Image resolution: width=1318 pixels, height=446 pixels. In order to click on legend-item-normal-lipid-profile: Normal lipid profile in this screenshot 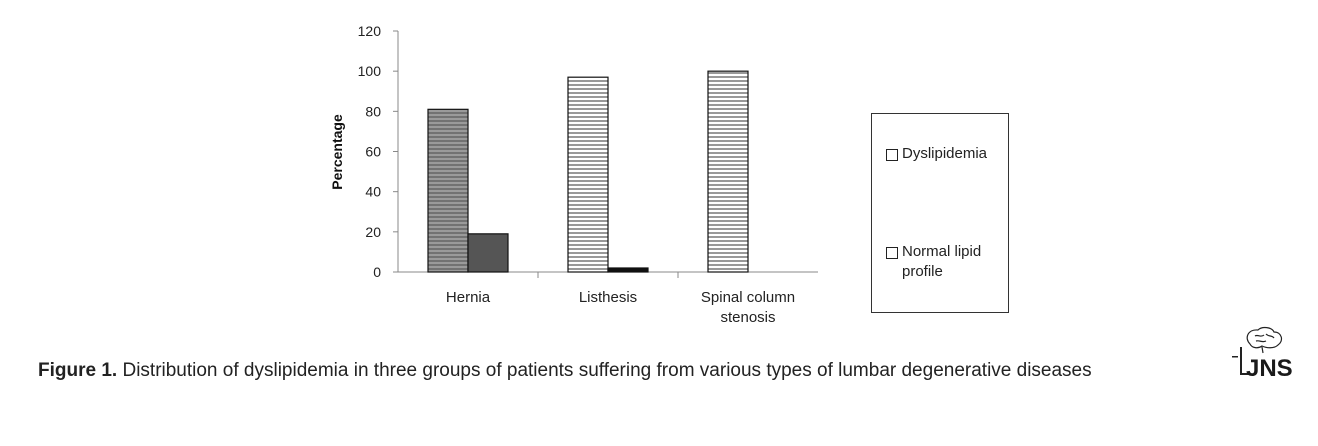, I will do `click(944, 262)`.